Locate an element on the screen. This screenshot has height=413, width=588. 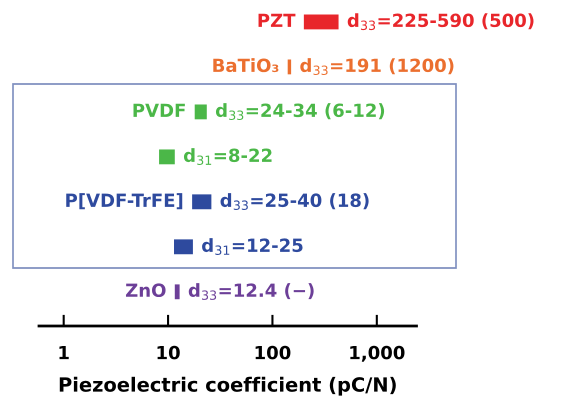
y-tick-label: ZnO is located at coordinates (146, 290).